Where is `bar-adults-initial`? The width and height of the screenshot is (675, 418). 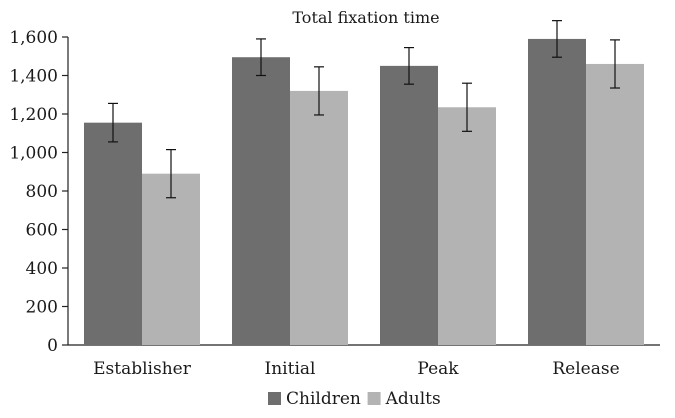 bar-adults-initial is located at coordinates (319, 218).